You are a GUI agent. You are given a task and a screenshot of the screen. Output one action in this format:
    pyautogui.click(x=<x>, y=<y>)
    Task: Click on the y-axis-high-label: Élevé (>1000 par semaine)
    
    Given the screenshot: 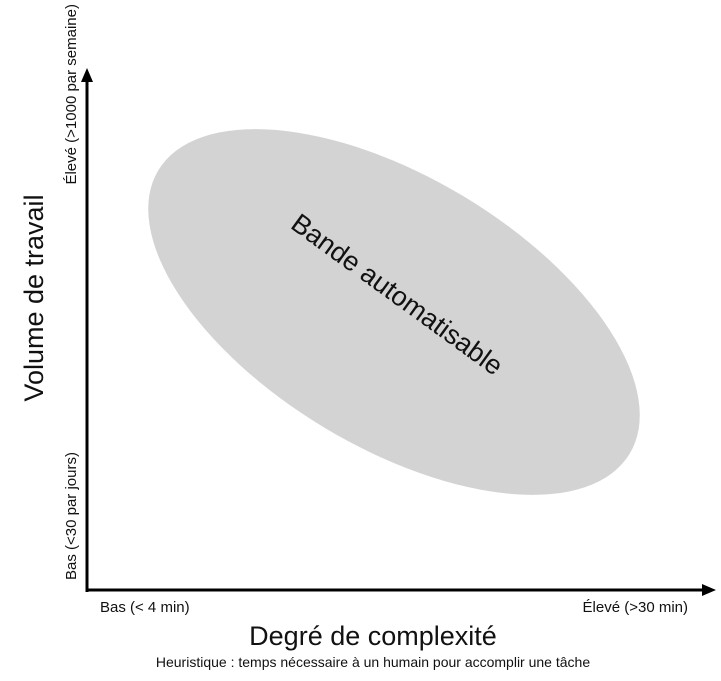 What is the action you would take?
    pyautogui.click(x=71, y=94)
    